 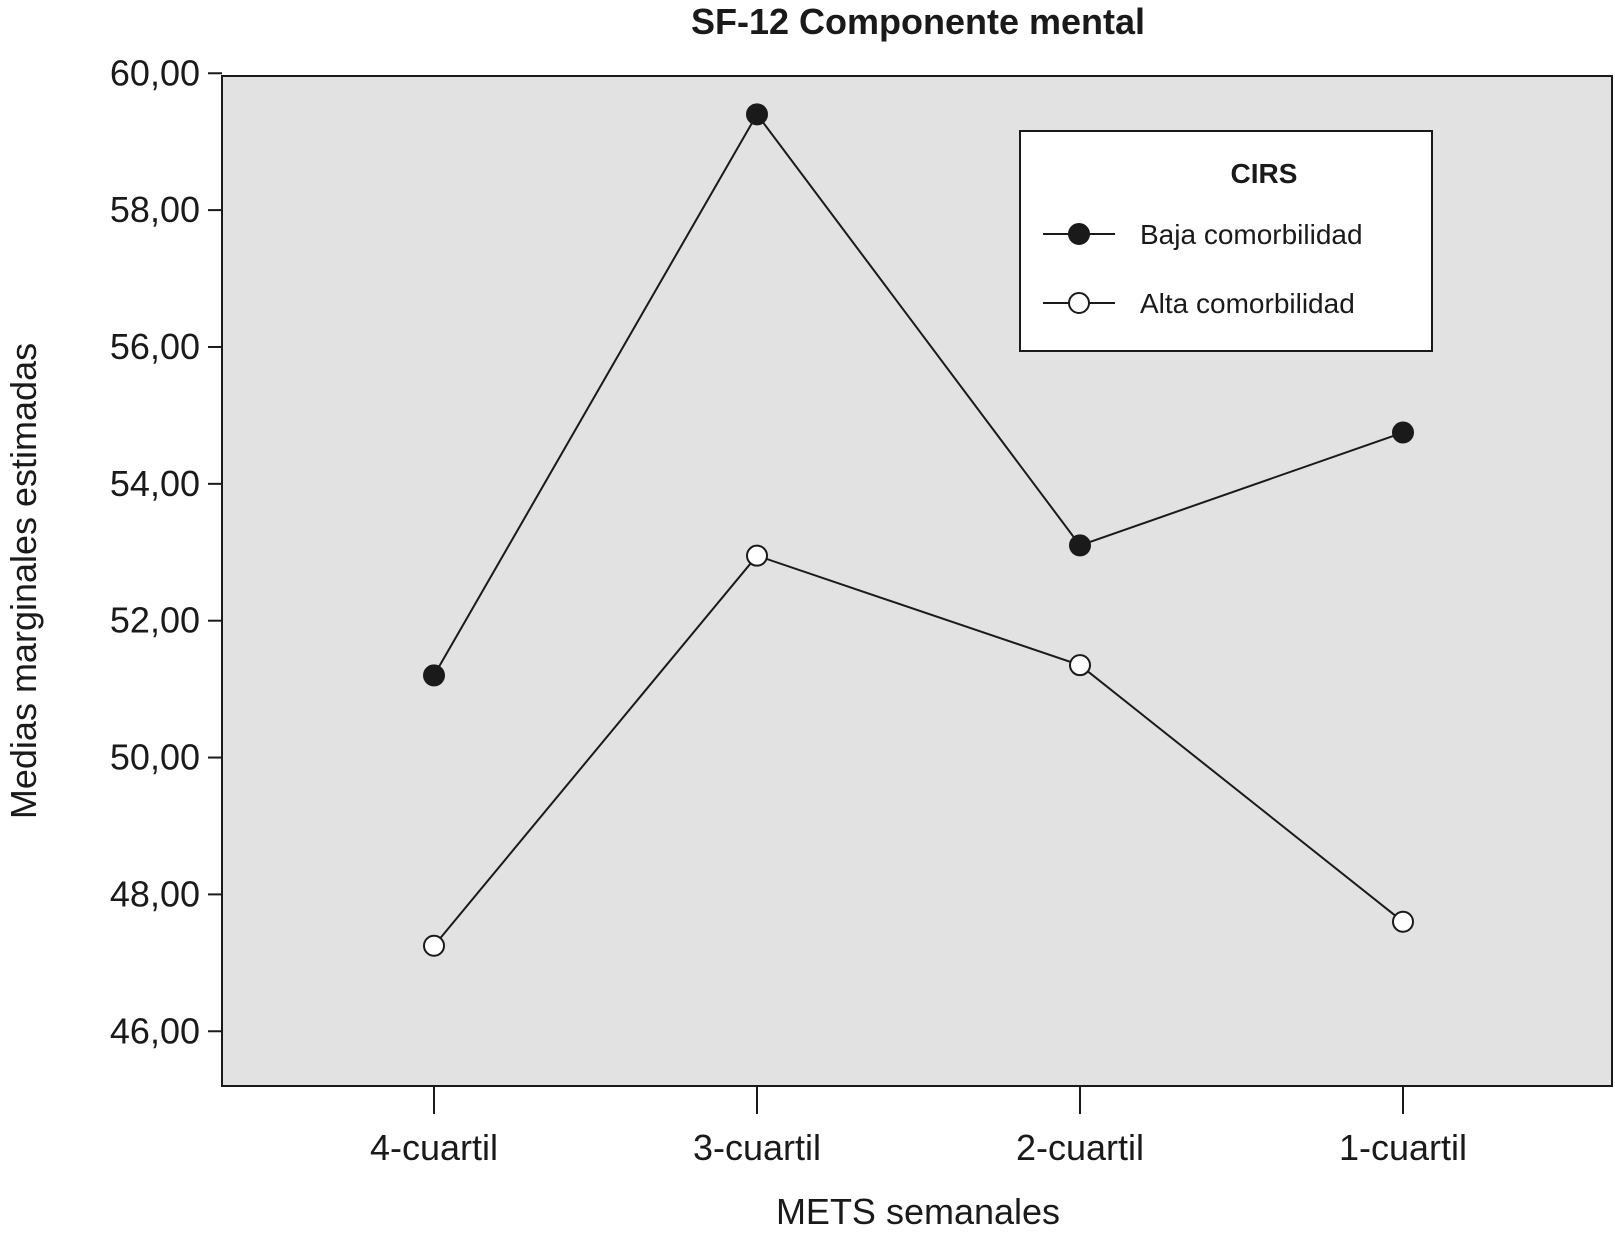 What do you see at coordinates (918, 1127) in the screenshot?
I see `x-axis: 4-cuartil 3-cuartil 2-cuartil 1-cuartil` at bounding box center [918, 1127].